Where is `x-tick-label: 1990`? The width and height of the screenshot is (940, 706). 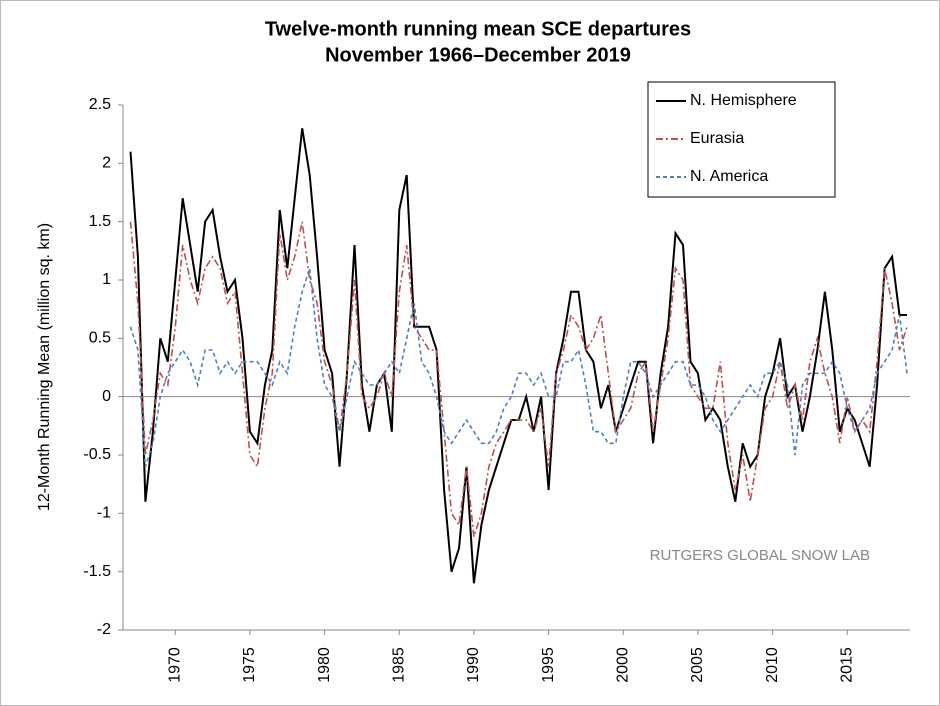
x-tick-label: 1990 is located at coordinates (473, 665).